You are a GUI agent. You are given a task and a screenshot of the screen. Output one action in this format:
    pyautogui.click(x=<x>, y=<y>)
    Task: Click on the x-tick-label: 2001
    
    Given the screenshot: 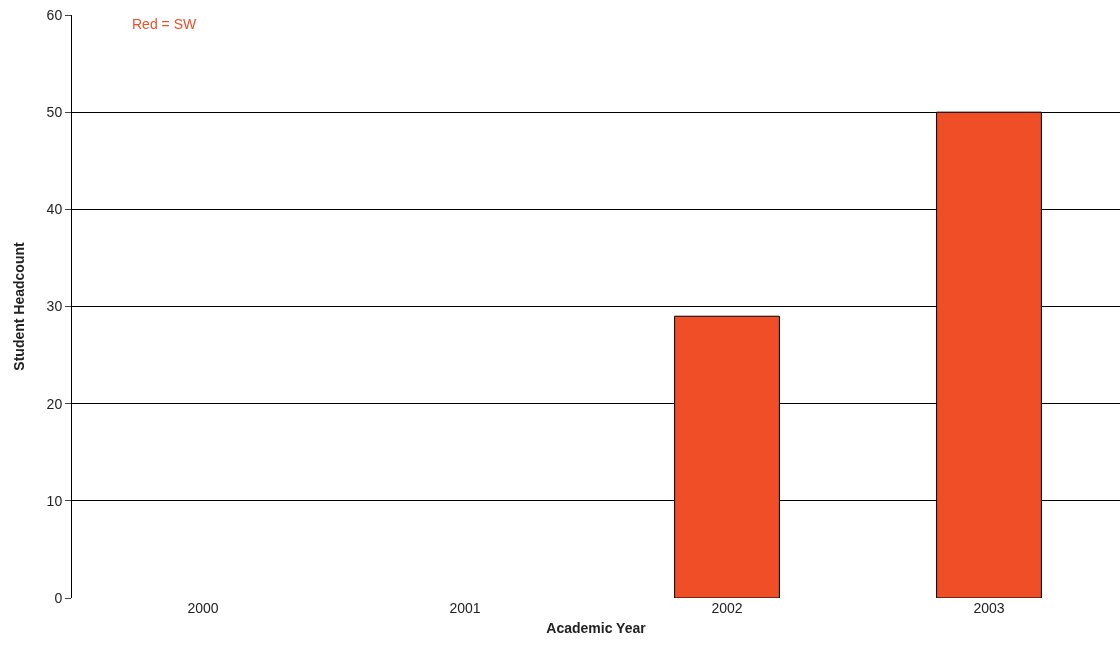 What is the action you would take?
    pyautogui.click(x=465, y=608)
    